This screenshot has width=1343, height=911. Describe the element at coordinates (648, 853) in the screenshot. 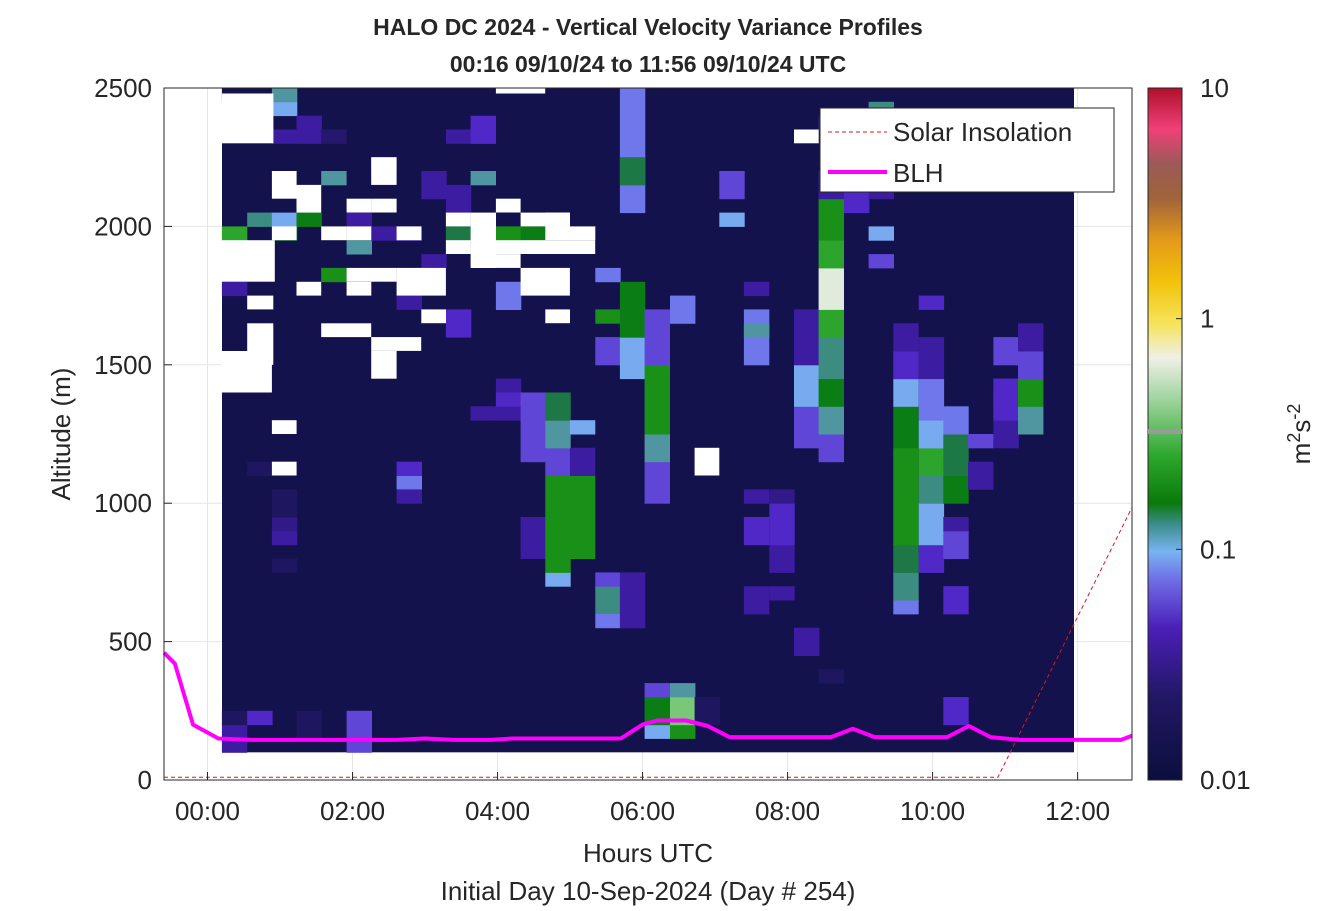

I see `x-axis-label: Hours UTC` at that location.